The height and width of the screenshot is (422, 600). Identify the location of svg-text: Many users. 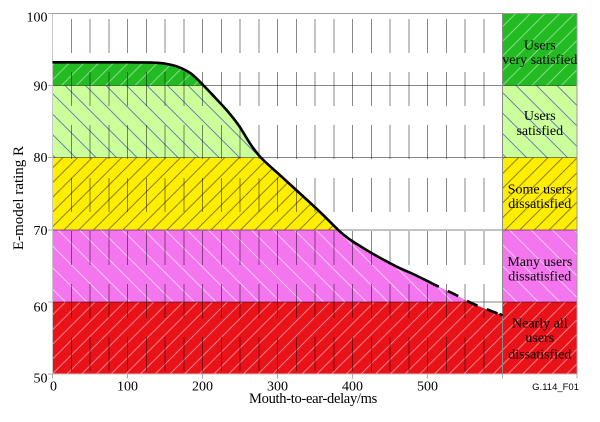
(539, 262).